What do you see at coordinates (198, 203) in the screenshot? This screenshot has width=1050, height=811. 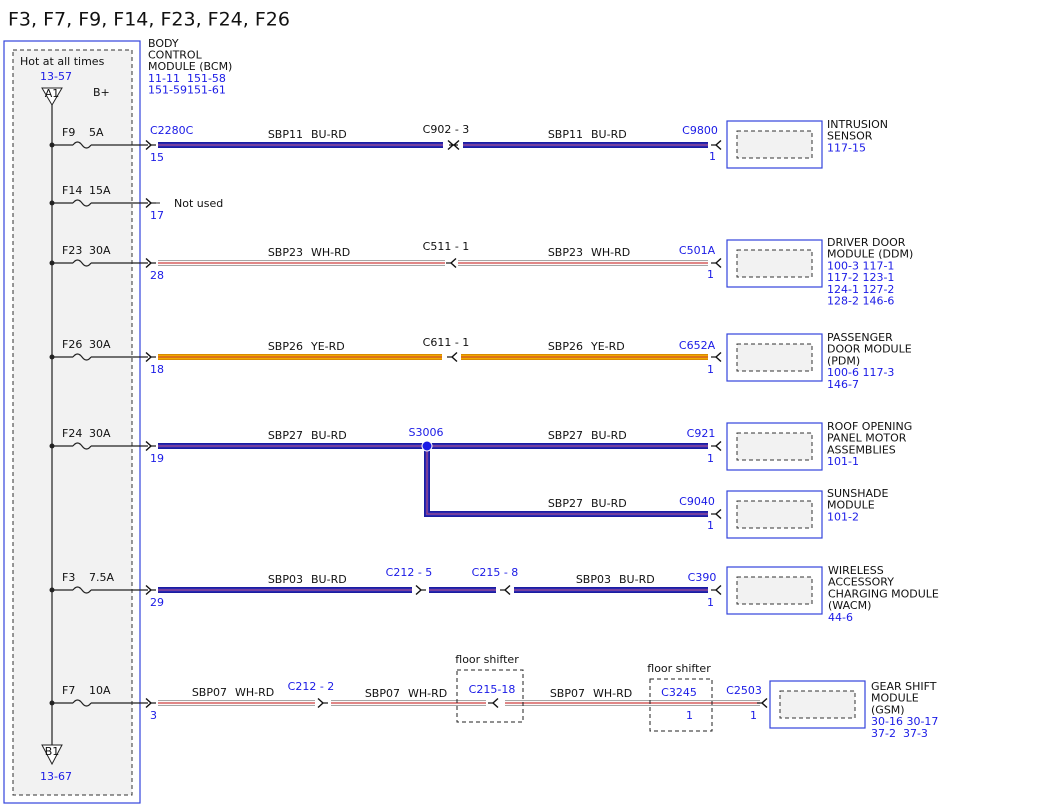 I see `note: Not used` at bounding box center [198, 203].